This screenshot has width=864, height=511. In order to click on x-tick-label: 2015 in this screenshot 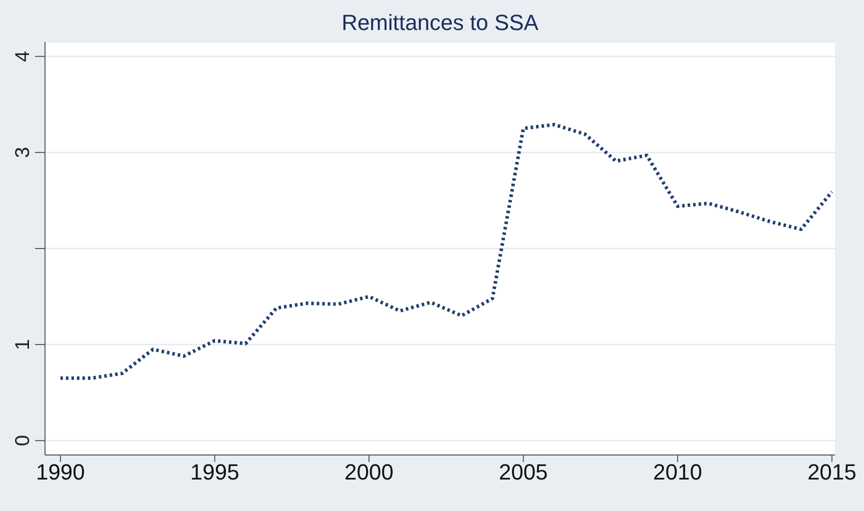, I will do `click(831, 472)`.